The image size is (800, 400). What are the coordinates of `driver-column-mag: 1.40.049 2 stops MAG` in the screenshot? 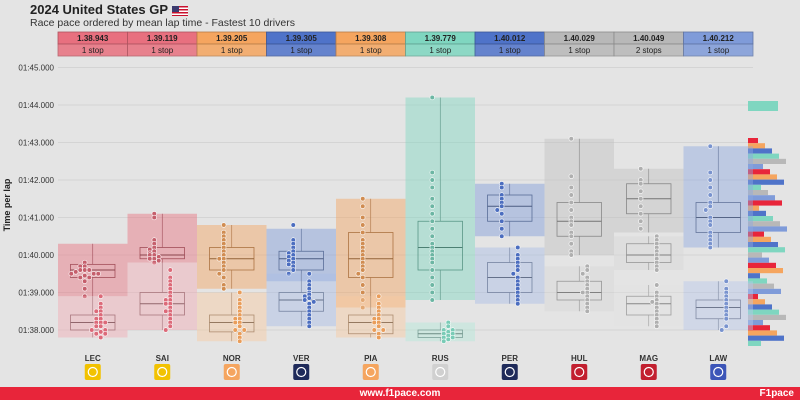 It's located at (648, 205).